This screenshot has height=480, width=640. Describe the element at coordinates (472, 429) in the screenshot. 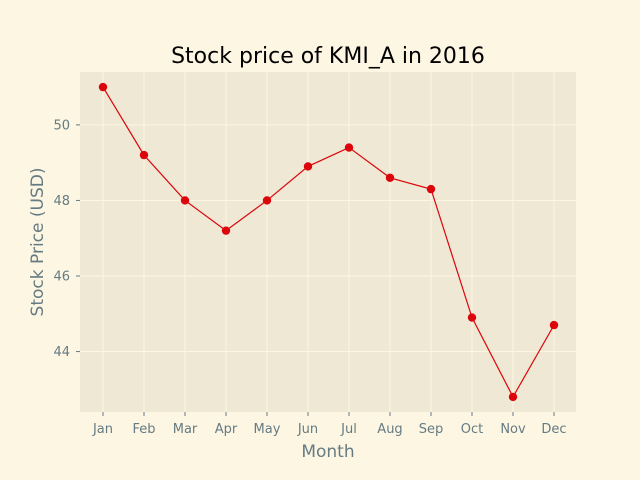

I see `x-tick-label: Oct` at that location.